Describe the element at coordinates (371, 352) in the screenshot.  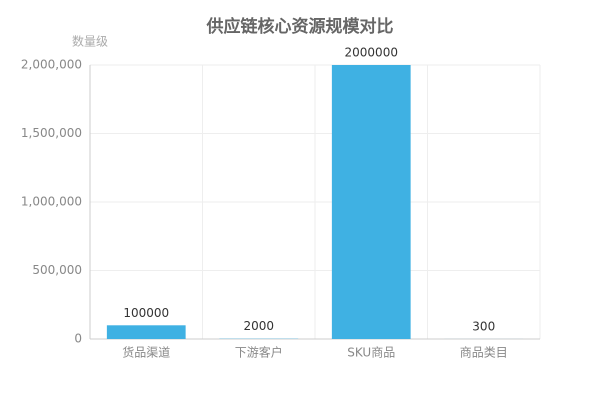
I see `x-tick-label: SKU商品` at that location.